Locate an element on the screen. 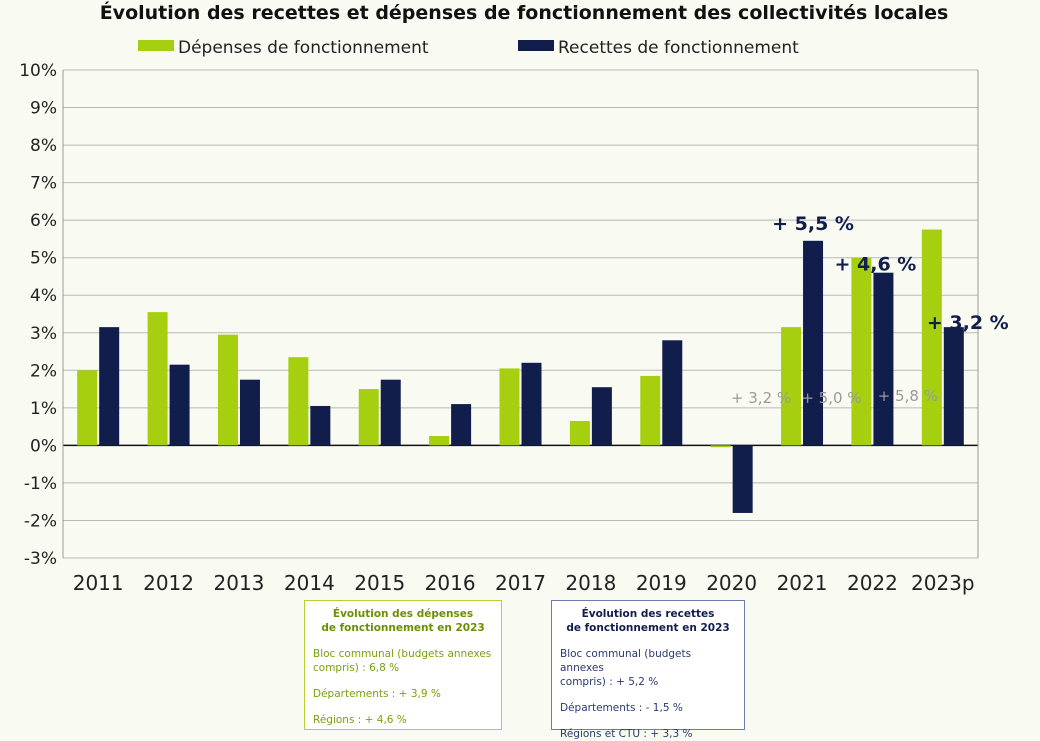  bar-depenses-2012 is located at coordinates (157, 379).